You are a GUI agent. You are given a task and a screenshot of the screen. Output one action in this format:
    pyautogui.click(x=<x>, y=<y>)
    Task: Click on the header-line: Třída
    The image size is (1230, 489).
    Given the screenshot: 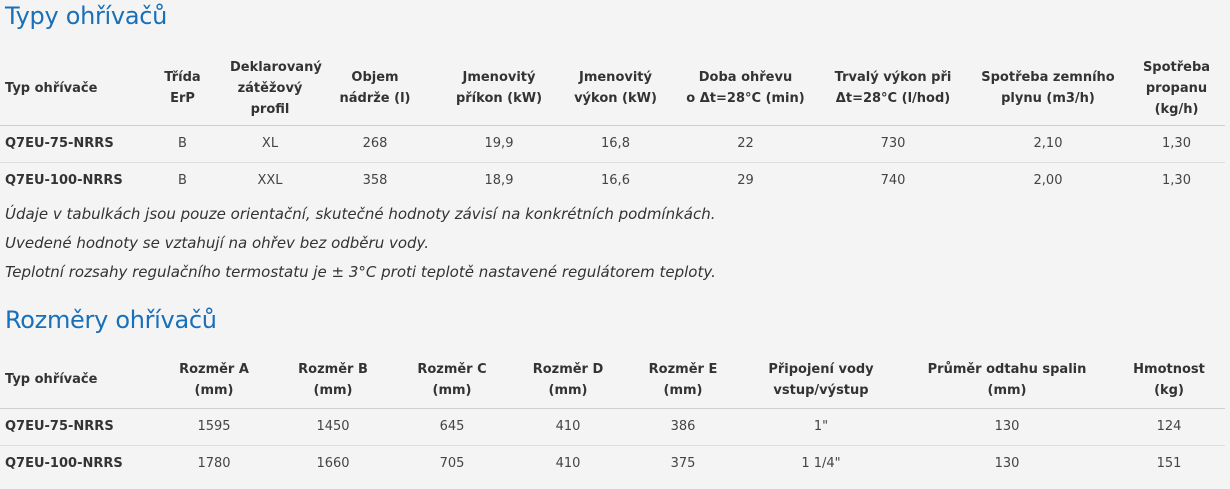 What is the action you would take?
    pyautogui.click(x=182, y=78)
    